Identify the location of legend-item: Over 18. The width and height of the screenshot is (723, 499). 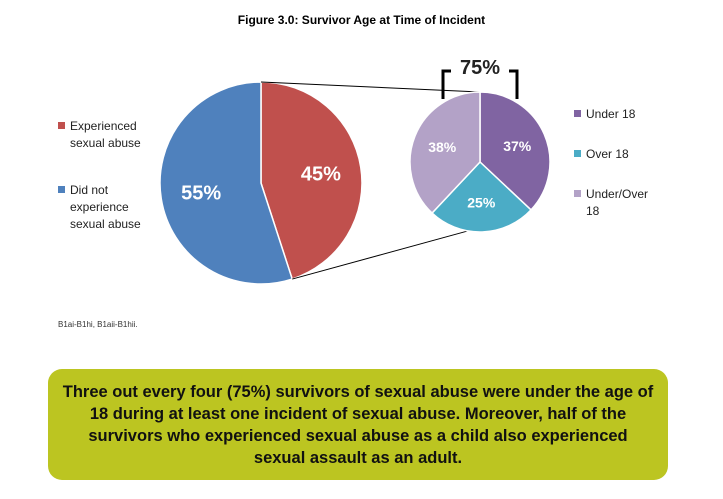
(611, 154).